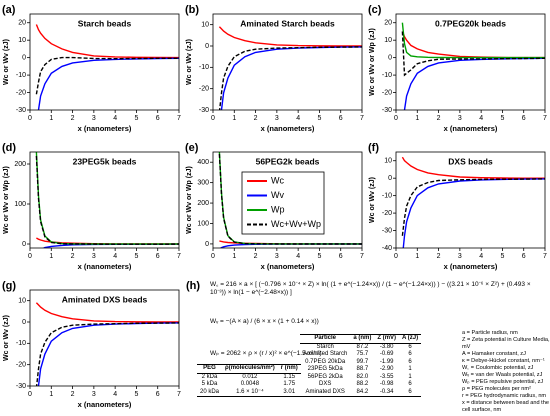 This screenshot has height=416, width=550. I want to click on panel-label: (h), so click(193, 286).